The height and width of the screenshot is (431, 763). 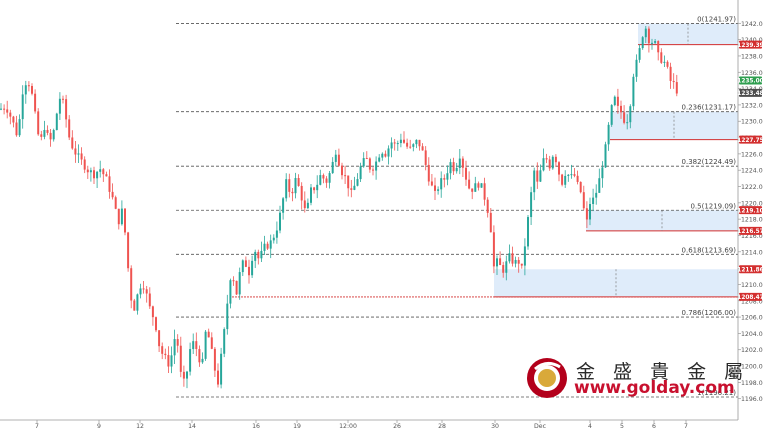 What do you see at coordinates (662, 220) in the screenshot?
I see `zone-box` at bounding box center [662, 220].